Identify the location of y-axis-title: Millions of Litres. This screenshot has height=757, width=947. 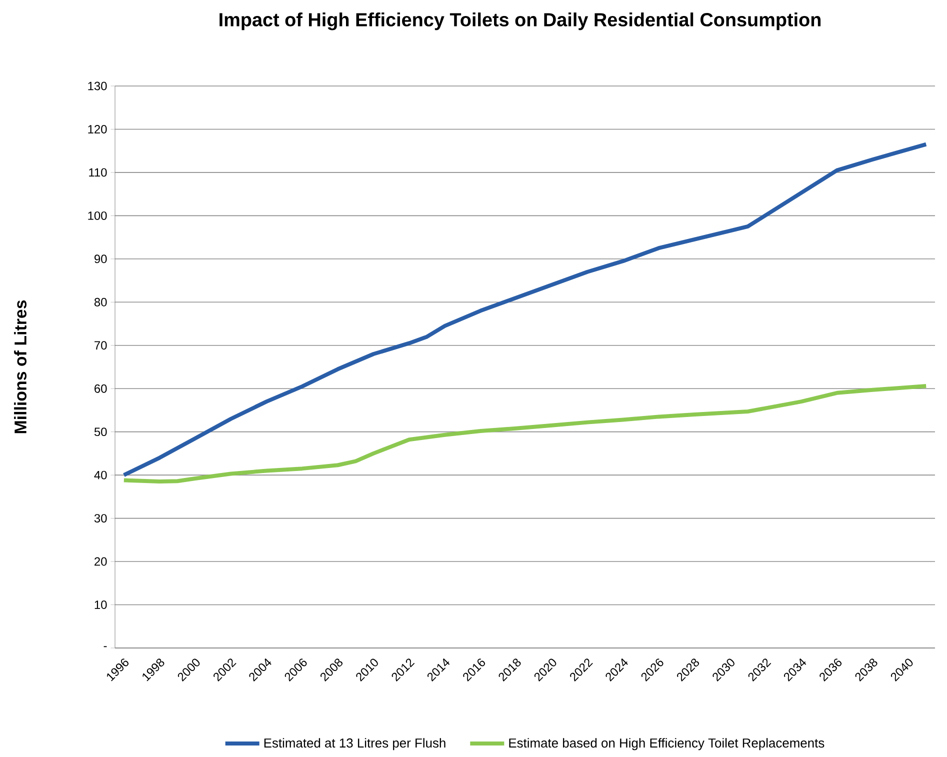
(20, 367).